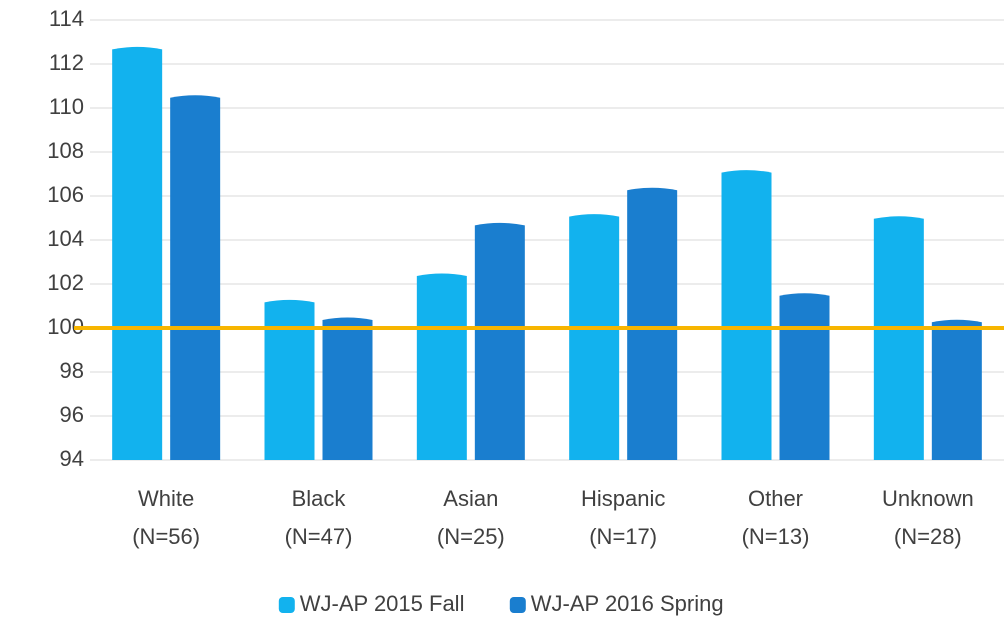 The height and width of the screenshot is (619, 1004). I want to click on x-tick-label: (N=25), so click(471, 536).